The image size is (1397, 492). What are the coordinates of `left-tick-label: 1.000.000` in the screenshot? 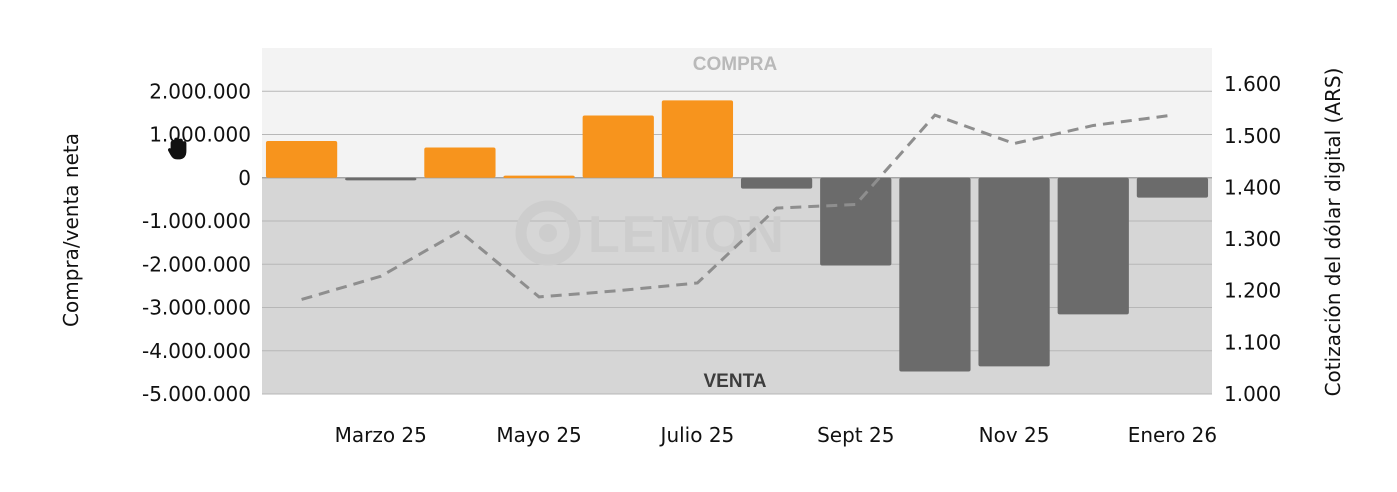 It's located at (200, 135).